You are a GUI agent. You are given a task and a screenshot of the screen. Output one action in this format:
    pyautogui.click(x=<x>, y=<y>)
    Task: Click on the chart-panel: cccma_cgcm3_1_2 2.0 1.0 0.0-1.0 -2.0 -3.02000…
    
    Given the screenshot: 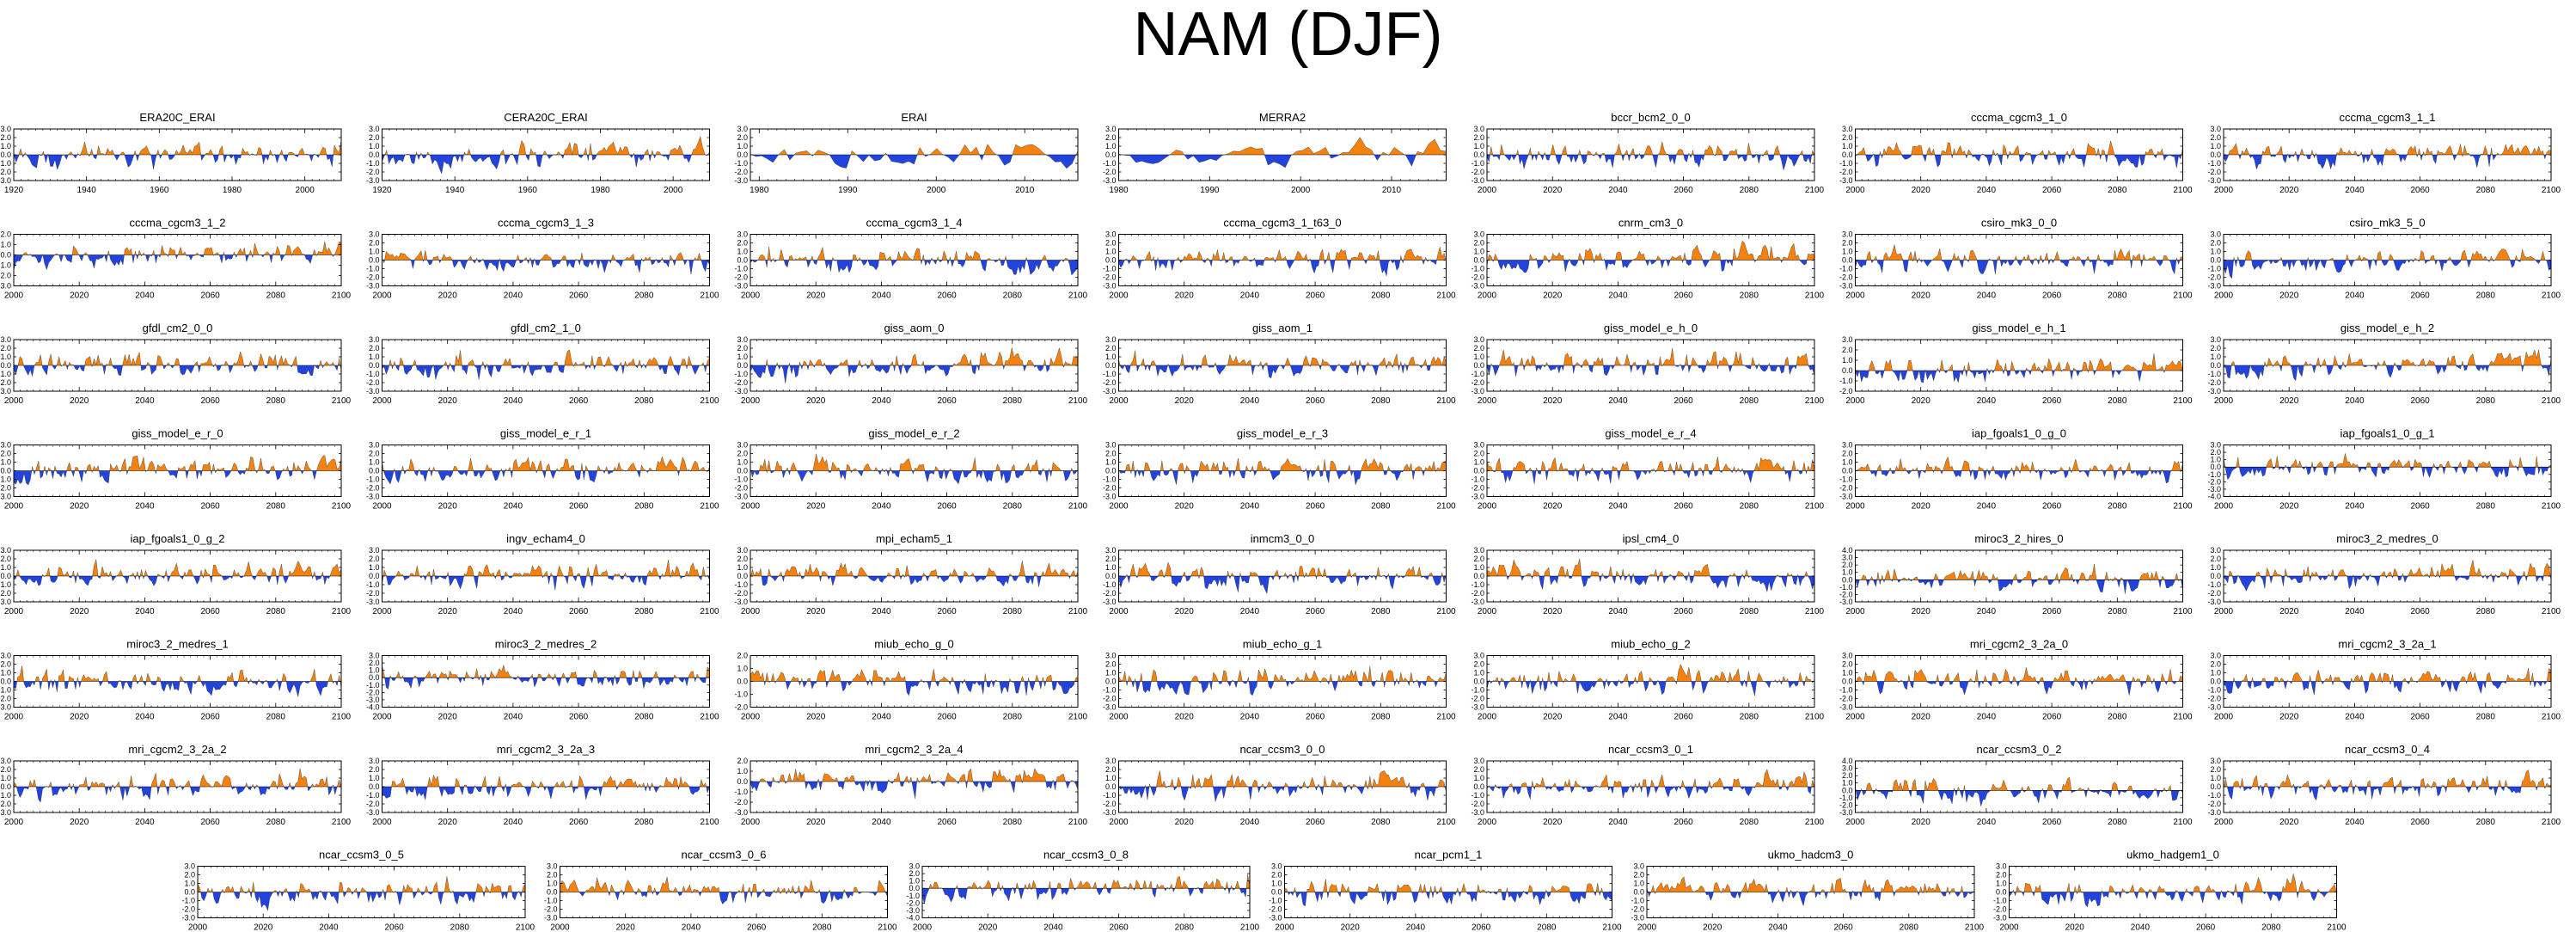 What is the action you would take?
    pyautogui.click(x=176, y=259)
    